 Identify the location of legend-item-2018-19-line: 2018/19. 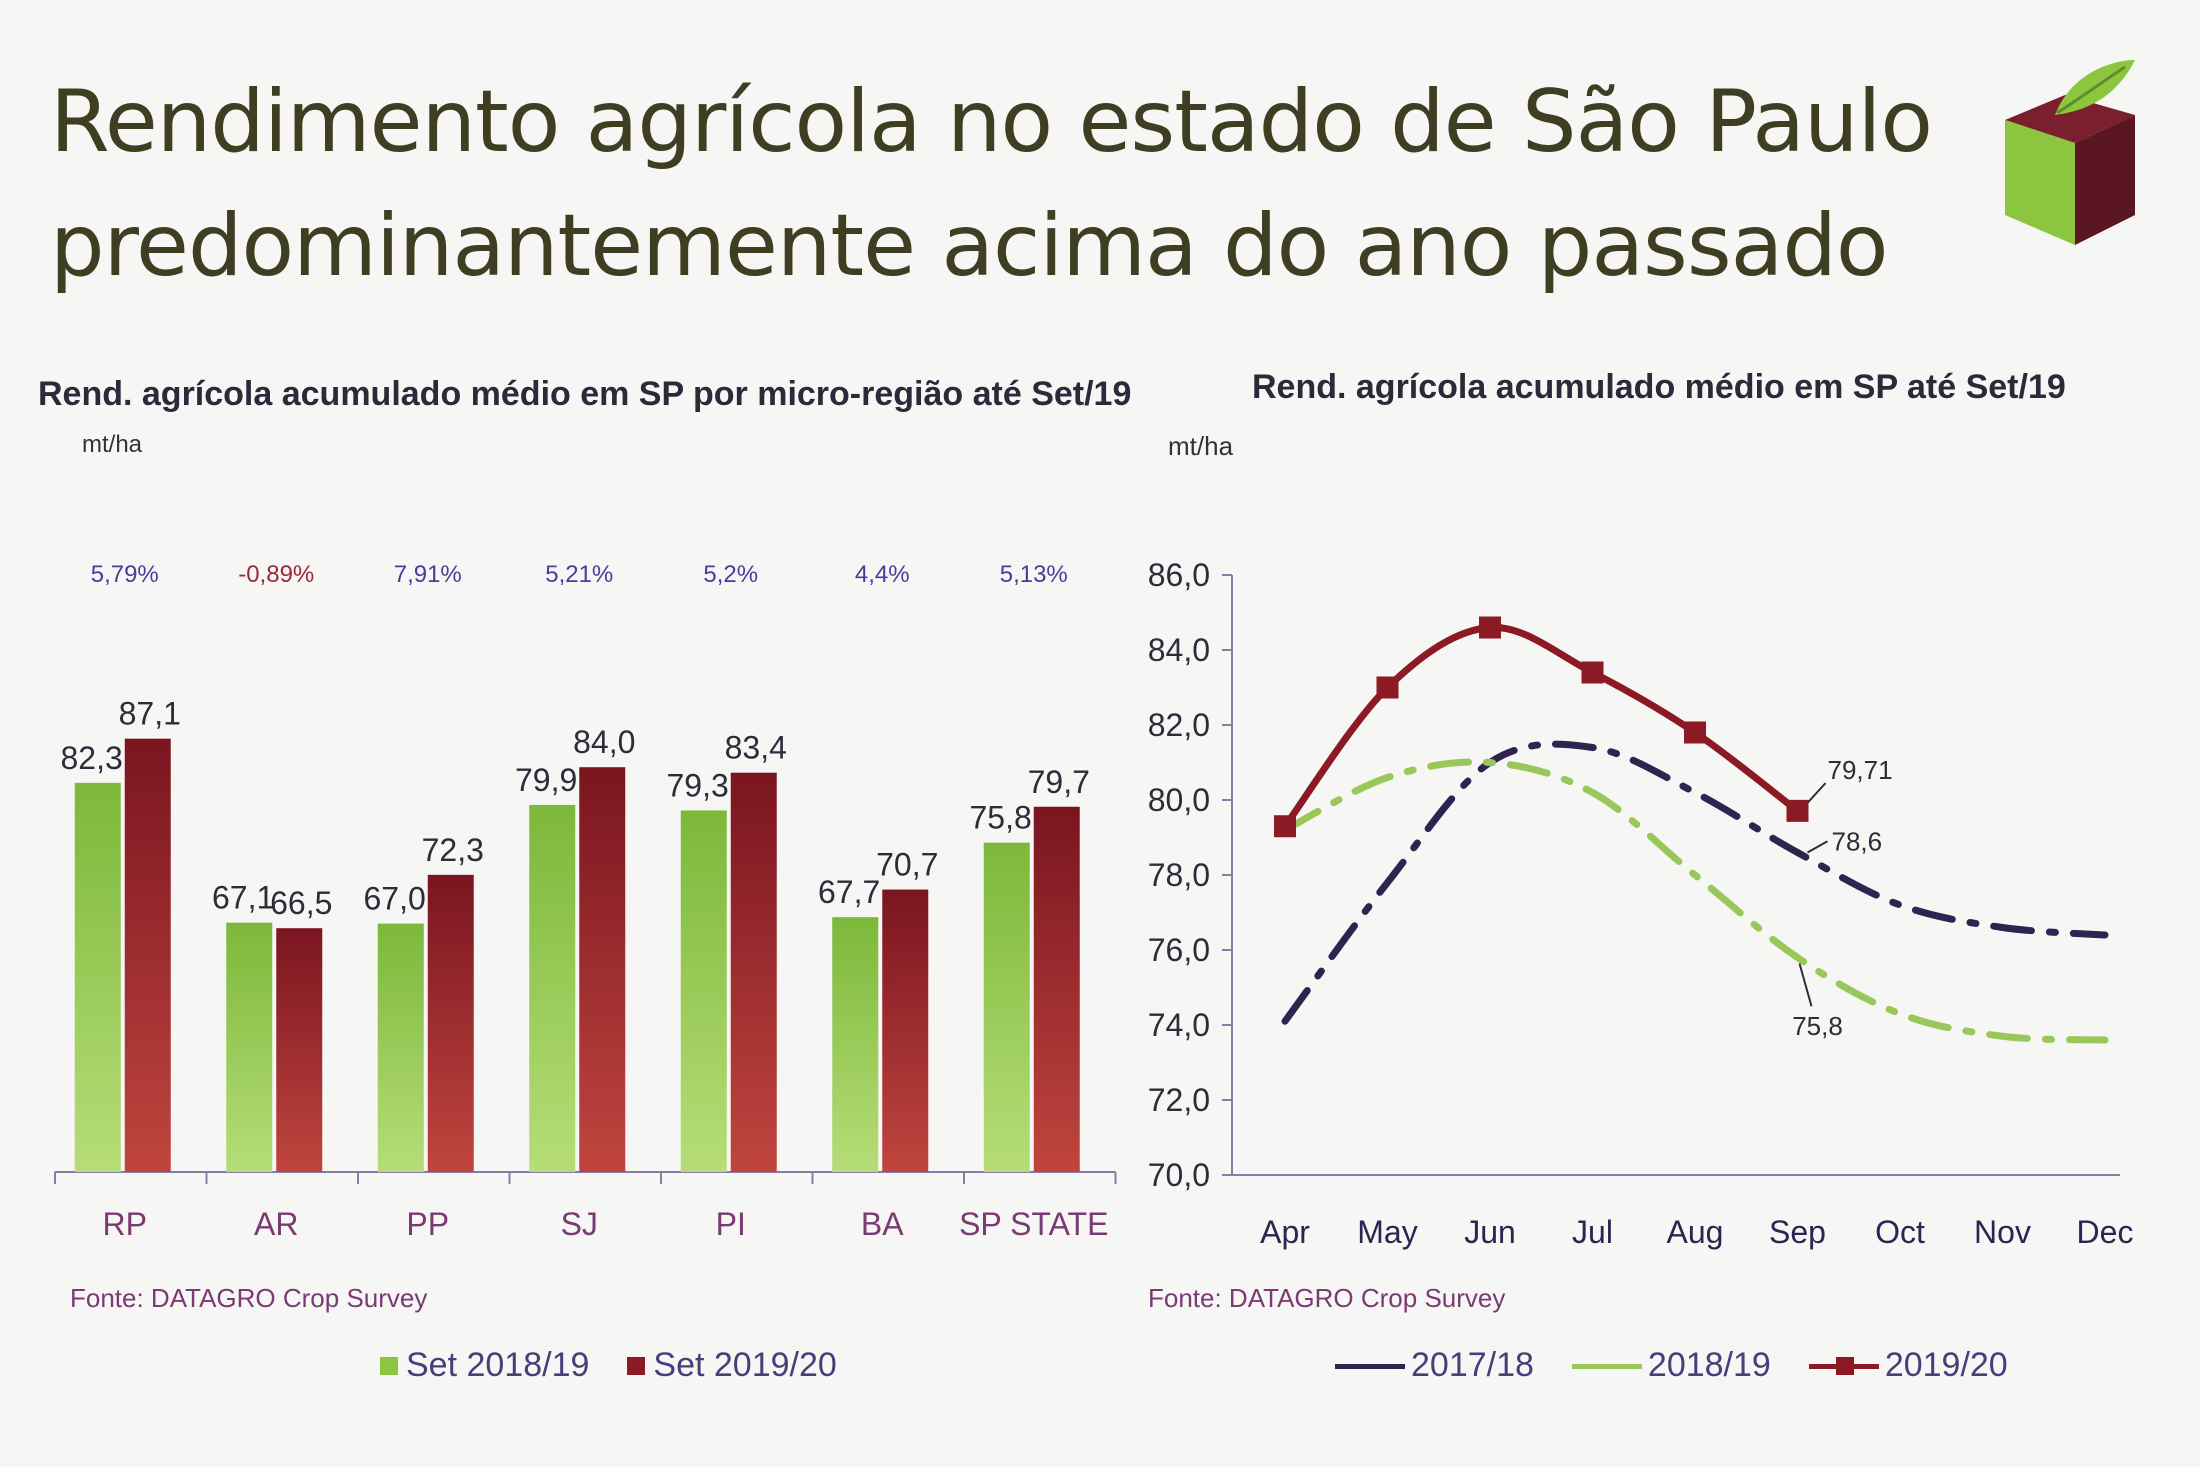
(1671, 1365).